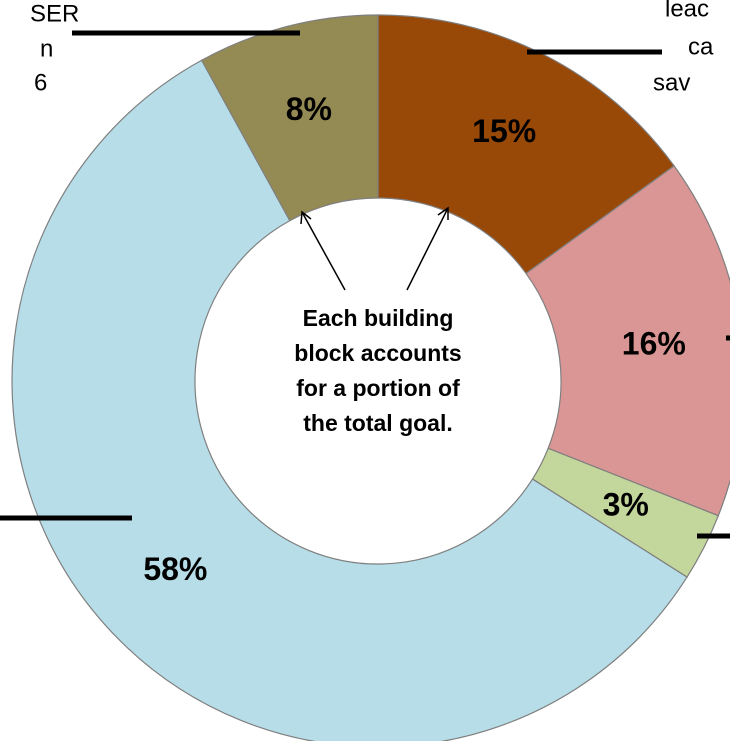  I want to click on annotation: leac, so click(687, 11).